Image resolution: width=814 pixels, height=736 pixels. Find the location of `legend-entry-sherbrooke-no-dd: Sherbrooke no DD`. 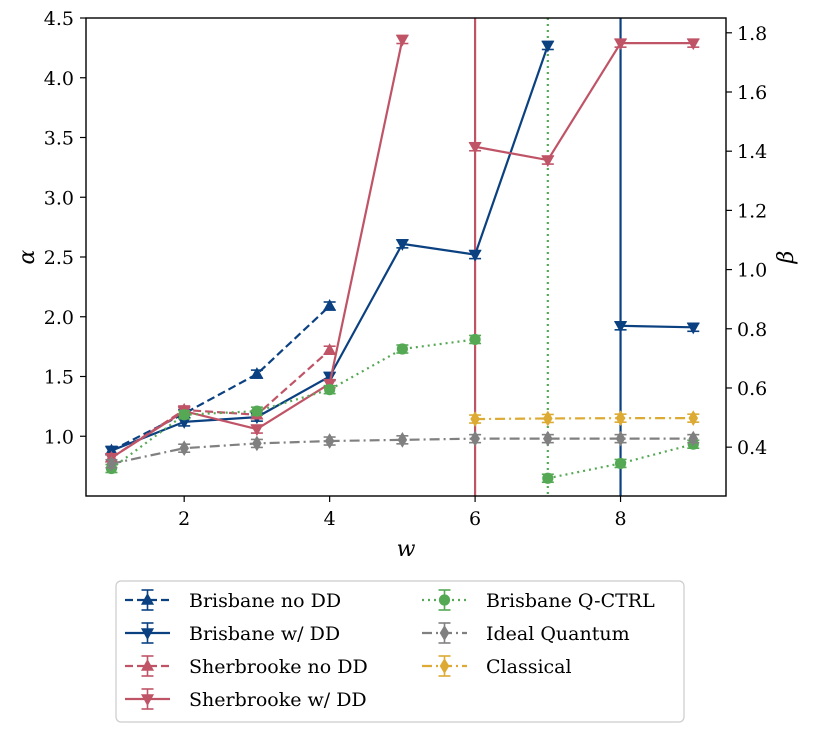

legend-entry-sherbrooke-no-dd: Sherbrooke no DD is located at coordinates (246, 666).